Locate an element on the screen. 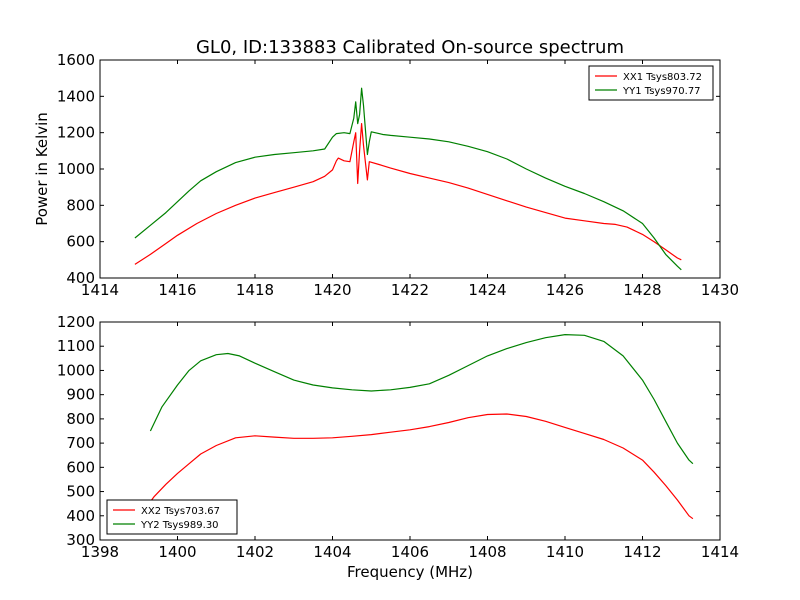 The image size is (800, 600). x-tick-label: 1426 is located at coordinates (565, 290).